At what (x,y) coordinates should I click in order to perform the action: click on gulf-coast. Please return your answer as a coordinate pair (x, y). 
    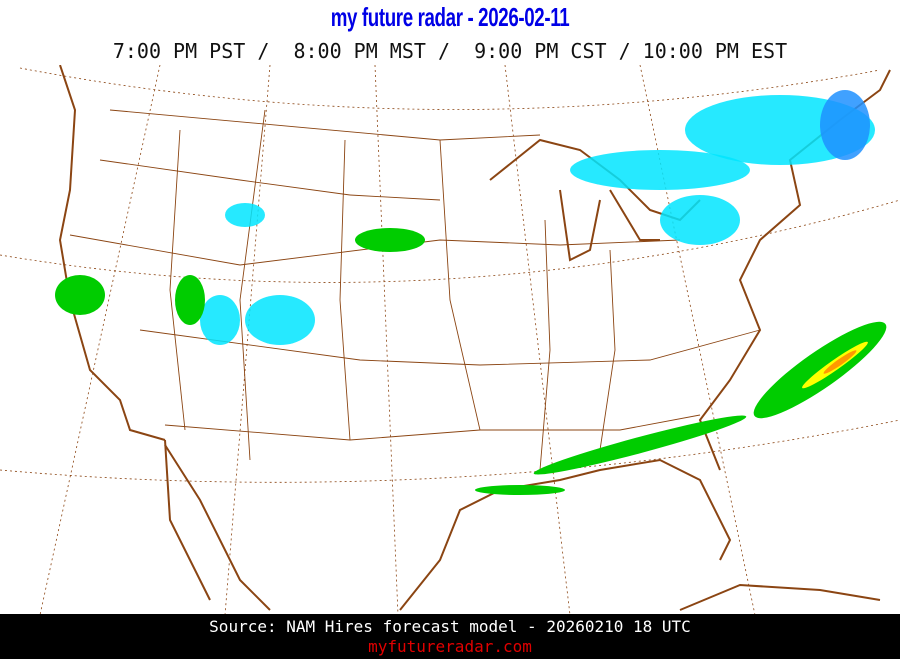
    Looking at the image, I should click on (565, 534).